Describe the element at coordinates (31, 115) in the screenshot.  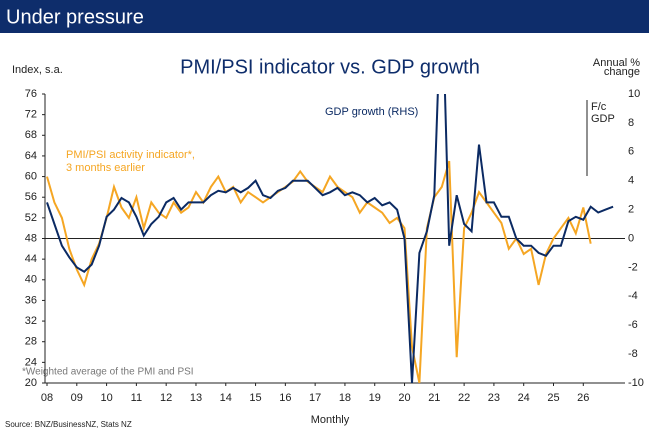
I see `y-tick-label: 72` at that location.